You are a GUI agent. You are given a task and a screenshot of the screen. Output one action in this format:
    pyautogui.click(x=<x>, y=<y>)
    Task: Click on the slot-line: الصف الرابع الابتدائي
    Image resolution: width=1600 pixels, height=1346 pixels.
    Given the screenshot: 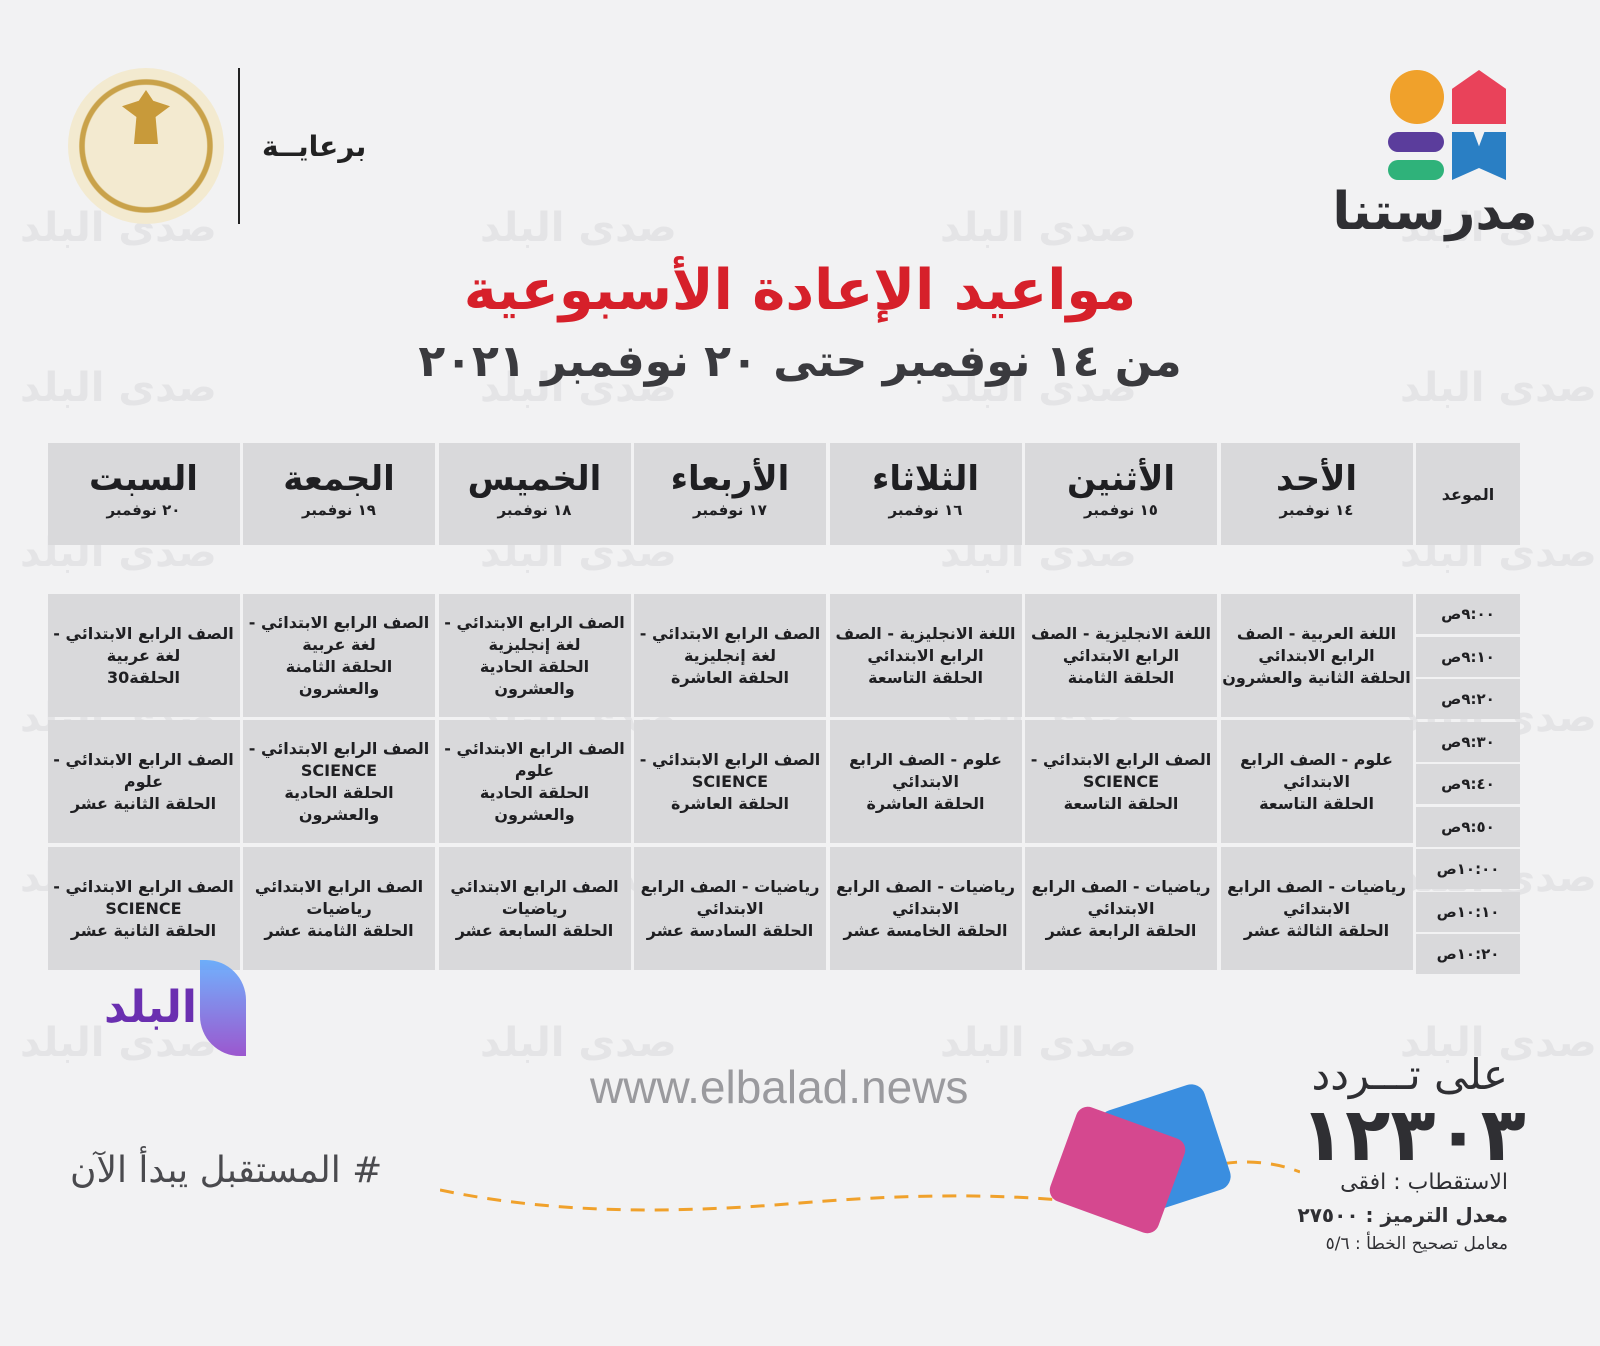 What is the action you would take?
    pyautogui.click(x=534, y=886)
    